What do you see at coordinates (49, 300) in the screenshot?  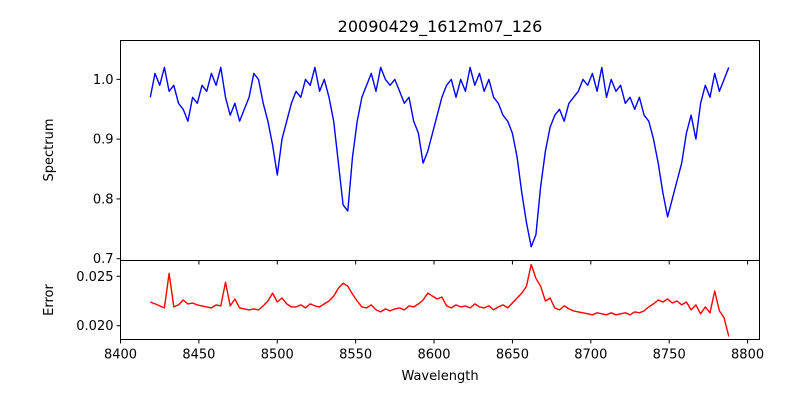 I see `bottom-y-axis-label: Error` at bounding box center [49, 300].